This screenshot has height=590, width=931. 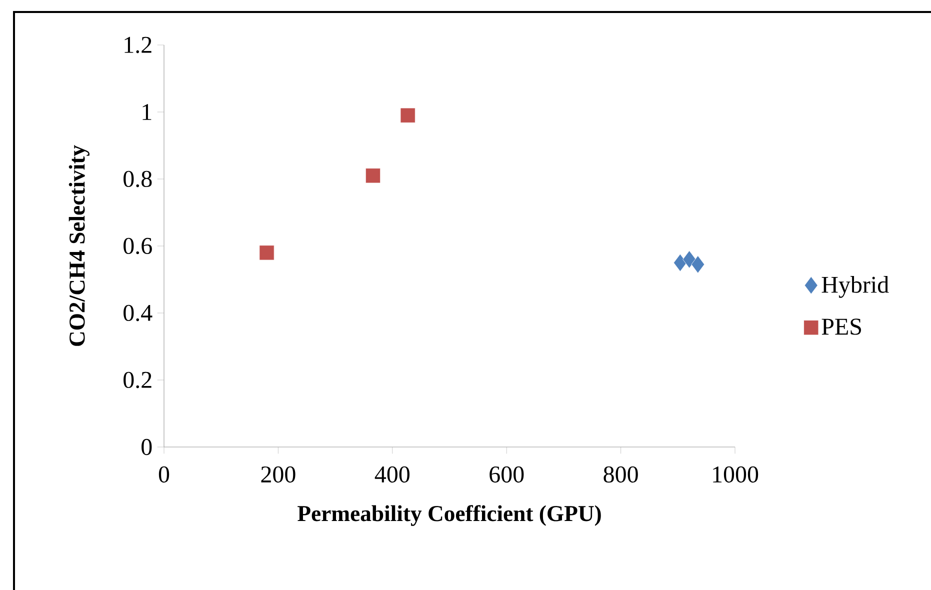 I want to click on y-tick-label: 0.6, so click(x=138, y=246).